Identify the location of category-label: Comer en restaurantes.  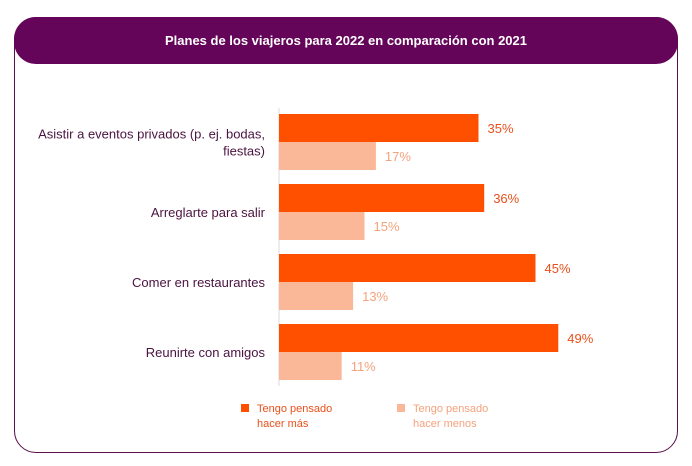
(198, 282).